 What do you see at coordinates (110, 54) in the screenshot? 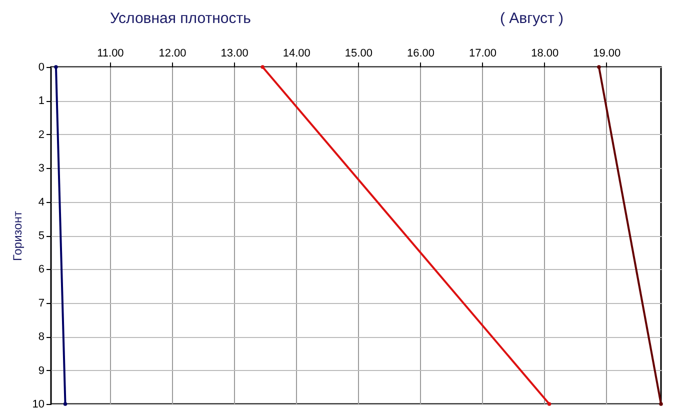
I see `x-tick-label: 11.00` at bounding box center [110, 54].